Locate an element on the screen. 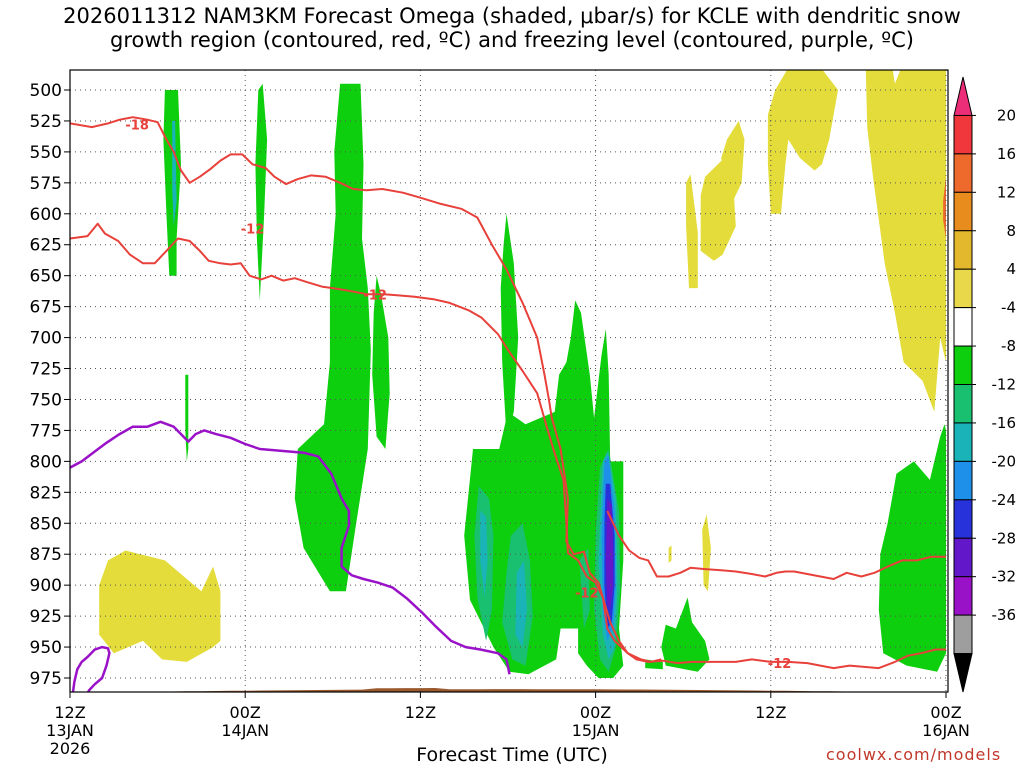 The height and width of the screenshot is (768, 1024). colorbar-label-4: 4 is located at coordinates (1011, 269).